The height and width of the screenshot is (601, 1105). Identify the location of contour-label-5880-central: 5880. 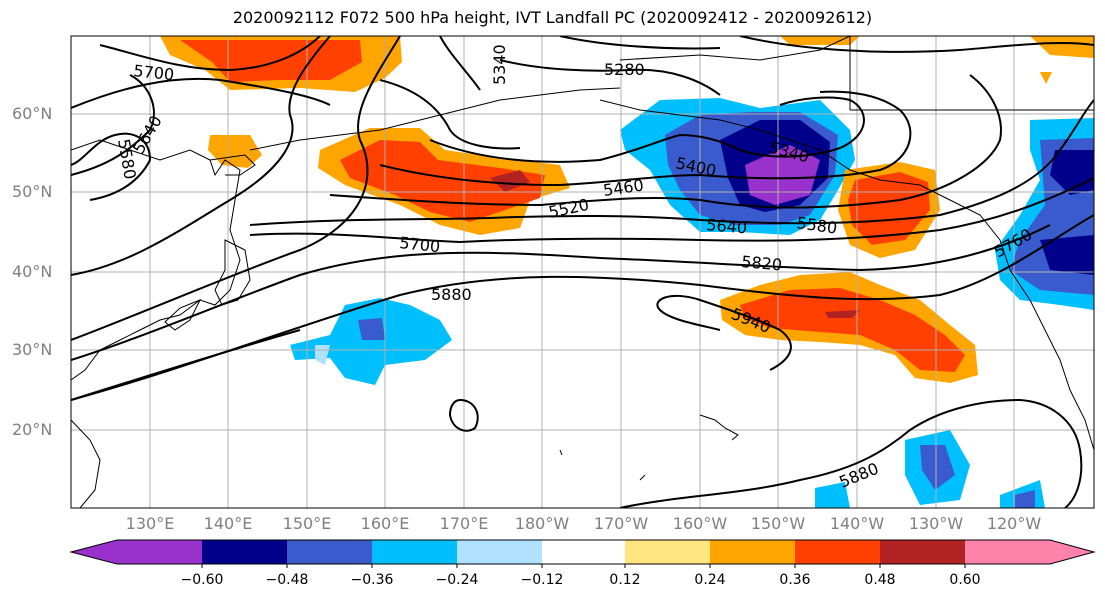
(451, 294).